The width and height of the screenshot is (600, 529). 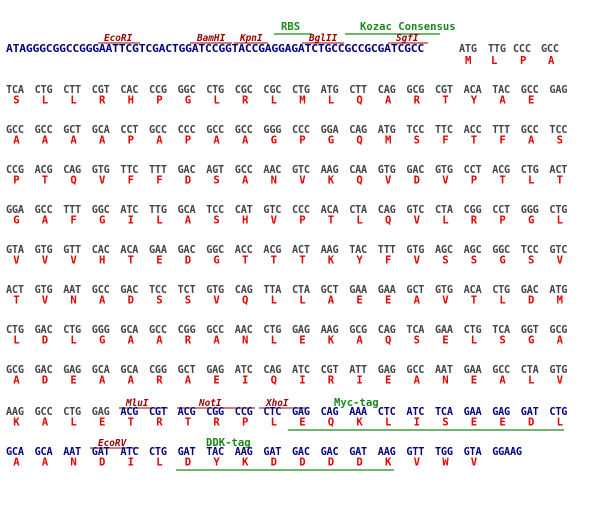 I want to click on codon: ATT, so click(x=358, y=370).